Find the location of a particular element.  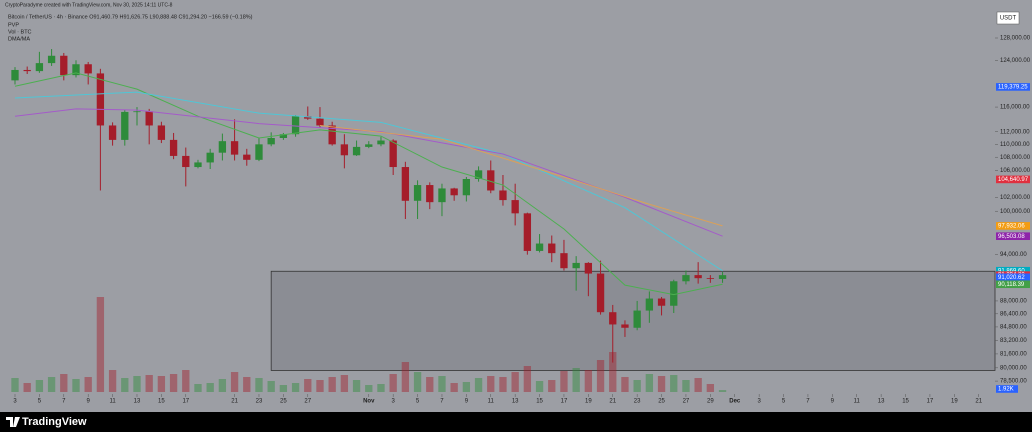

y-tick-label: 112,000.00 is located at coordinates (1015, 132).